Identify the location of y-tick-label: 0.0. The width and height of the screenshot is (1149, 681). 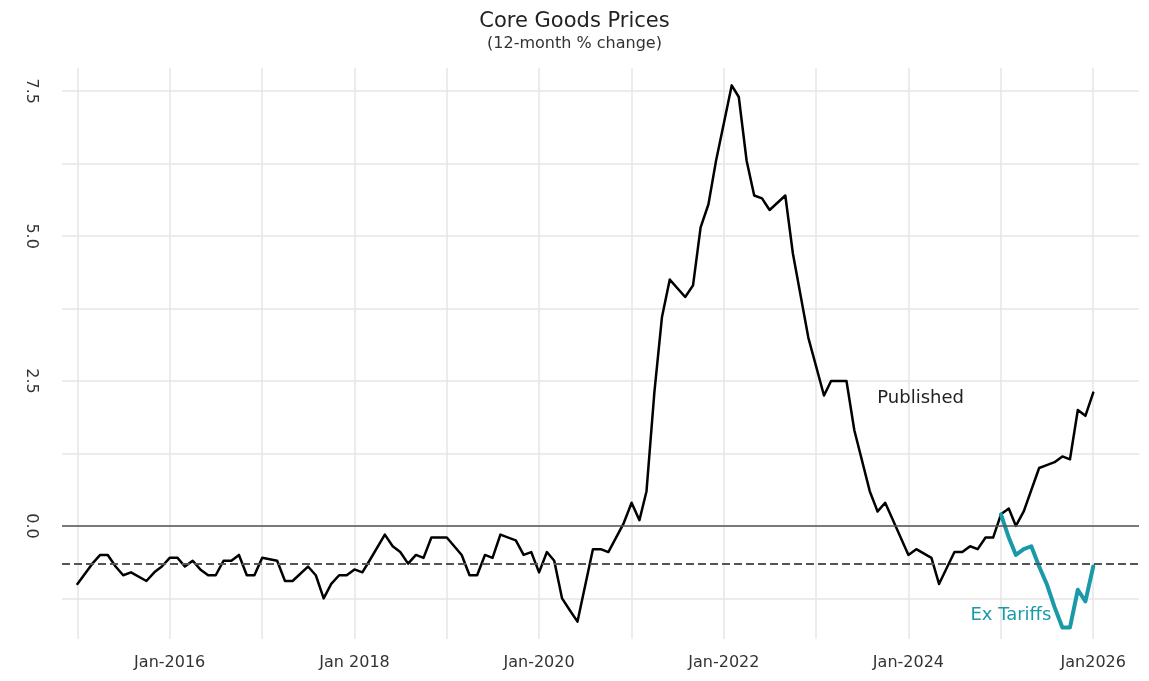
(32, 526).